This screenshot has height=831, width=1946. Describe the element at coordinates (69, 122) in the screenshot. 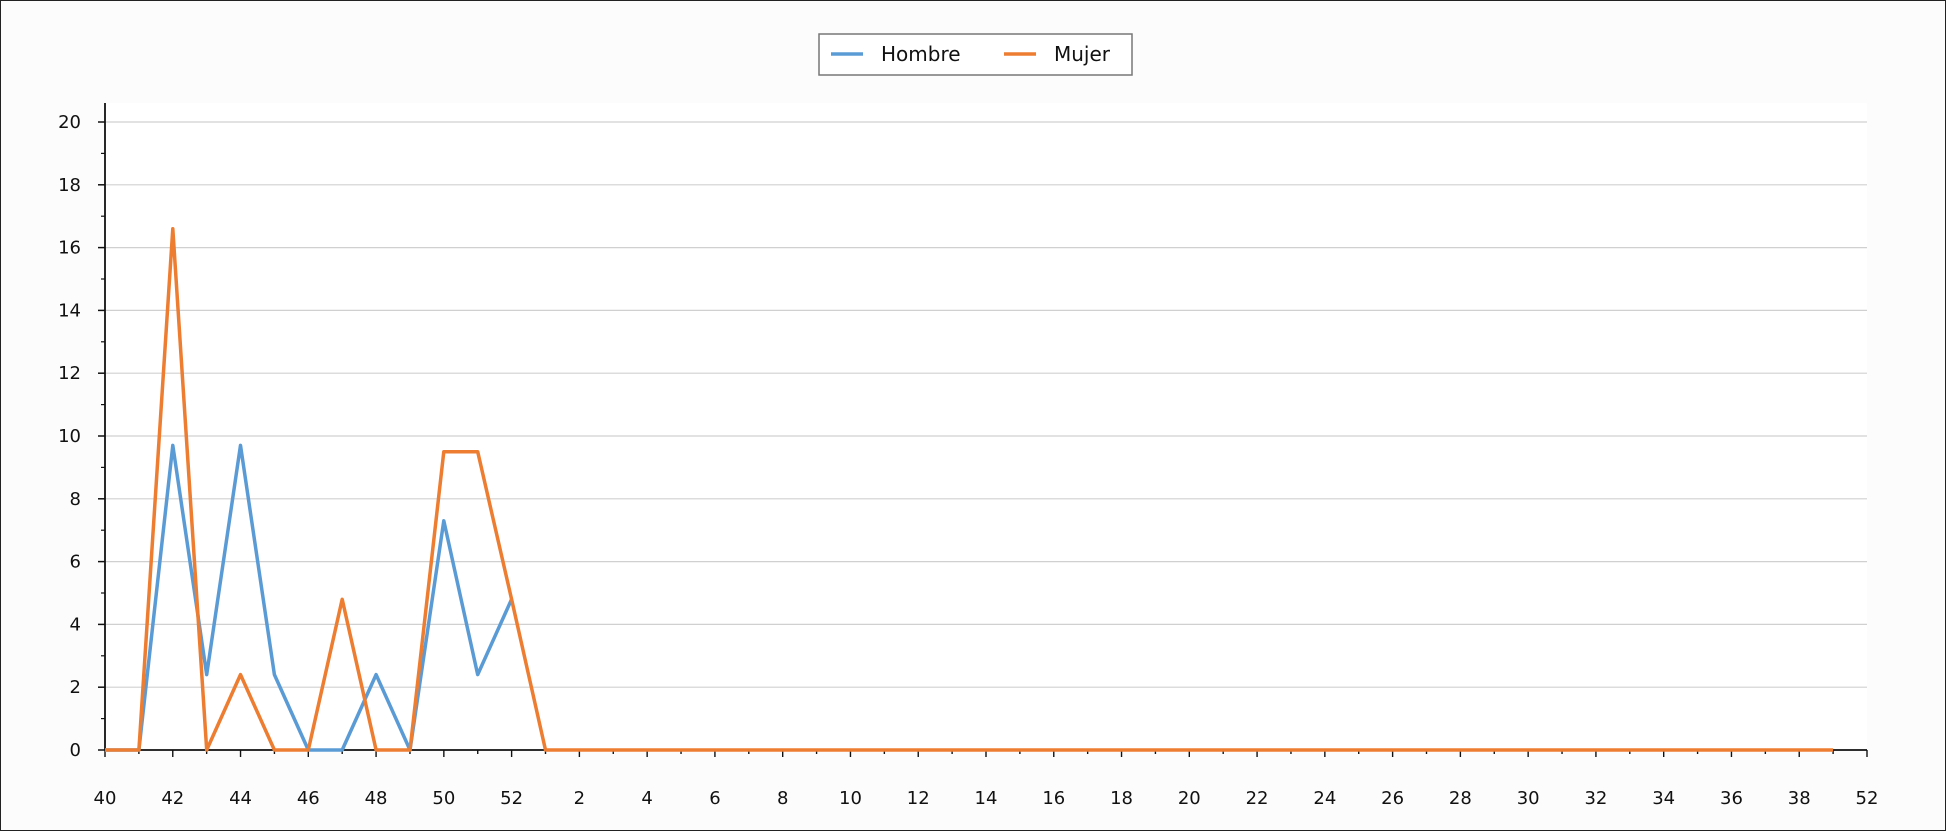

I see `y-tick-label: 20` at that location.